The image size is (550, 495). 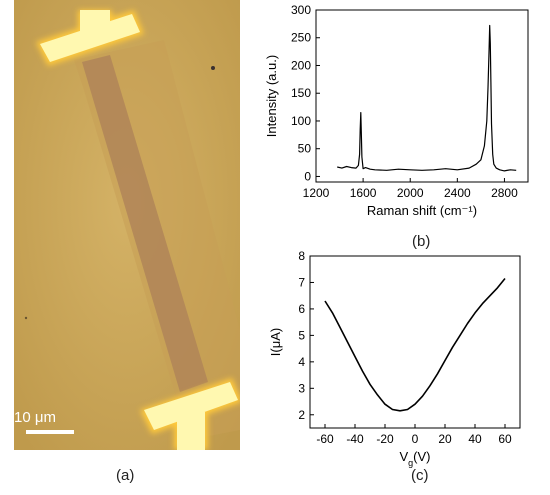 What do you see at coordinates (301, 415) in the screenshot?
I see `y-tick-label: 2` at bounding box center [301, 415].